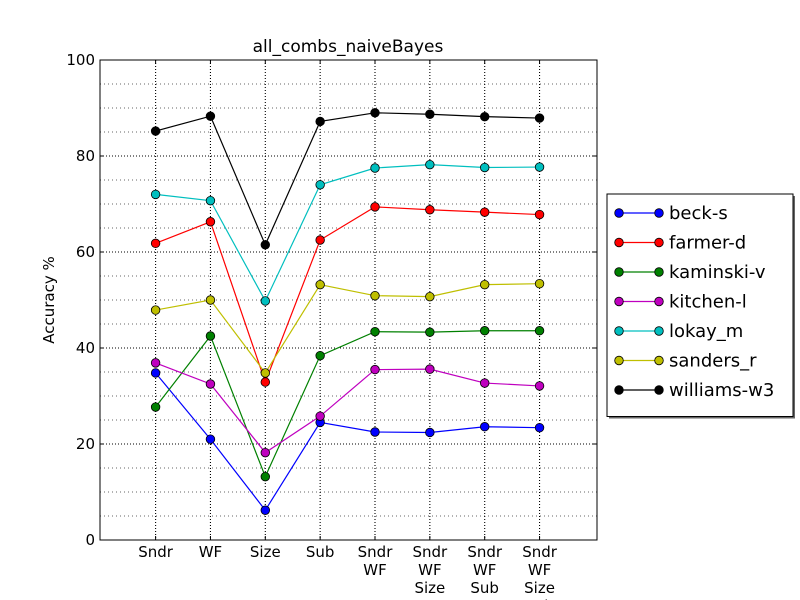 The height and width of the screenshot is (600, 800). Describe the element at coordinates (706, 331) in the screenshot. I see `legend-label: lokay_m` at that location.